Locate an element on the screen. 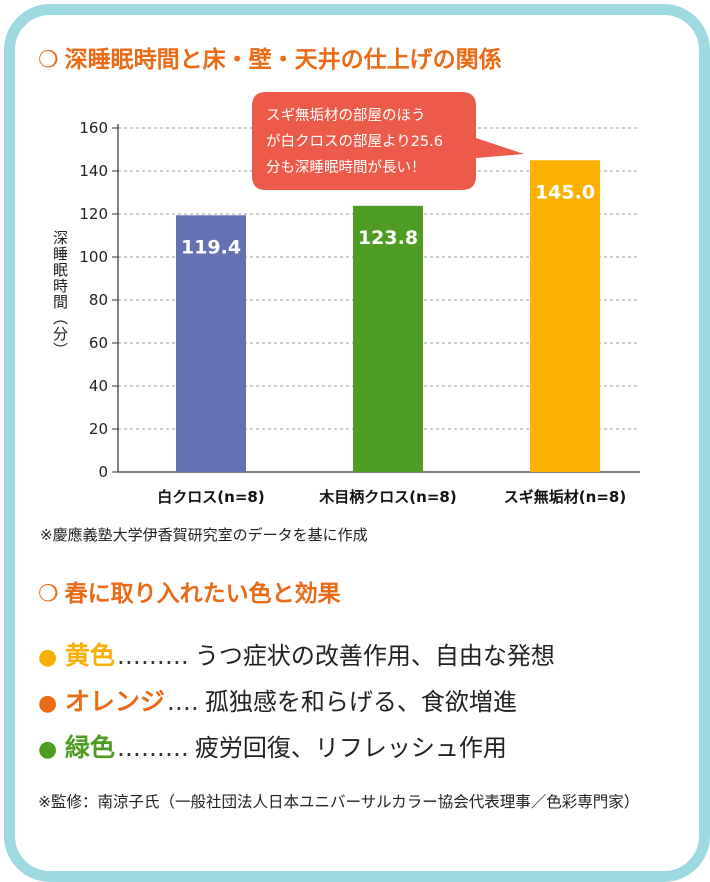  bar-value-label: 119.4 is located at coordinates (211, 247).